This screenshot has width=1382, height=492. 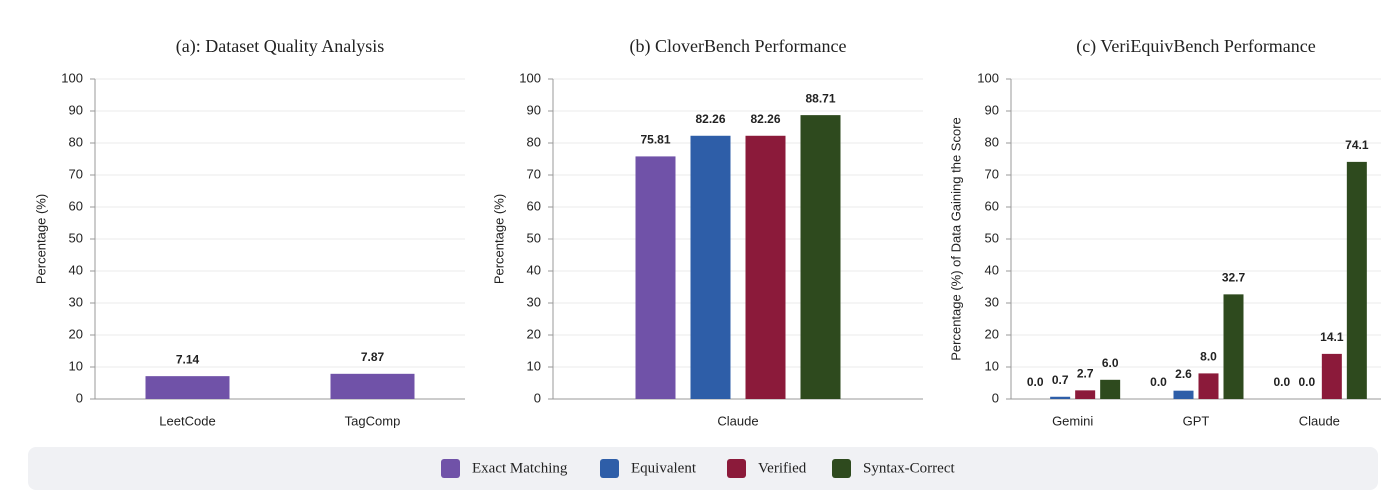 I want to click on value-label: 2.6, so click(x=1183, y=374).